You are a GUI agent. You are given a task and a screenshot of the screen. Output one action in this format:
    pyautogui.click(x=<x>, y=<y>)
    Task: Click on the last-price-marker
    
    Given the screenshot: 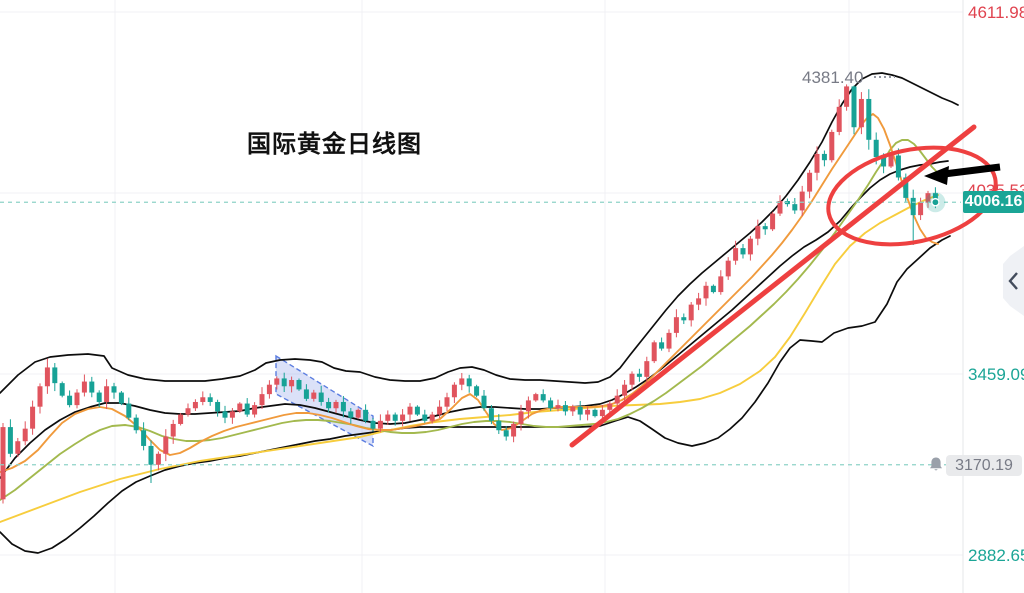 What is the action you would take?
    pyautogui.click(x=935, y=202)
    